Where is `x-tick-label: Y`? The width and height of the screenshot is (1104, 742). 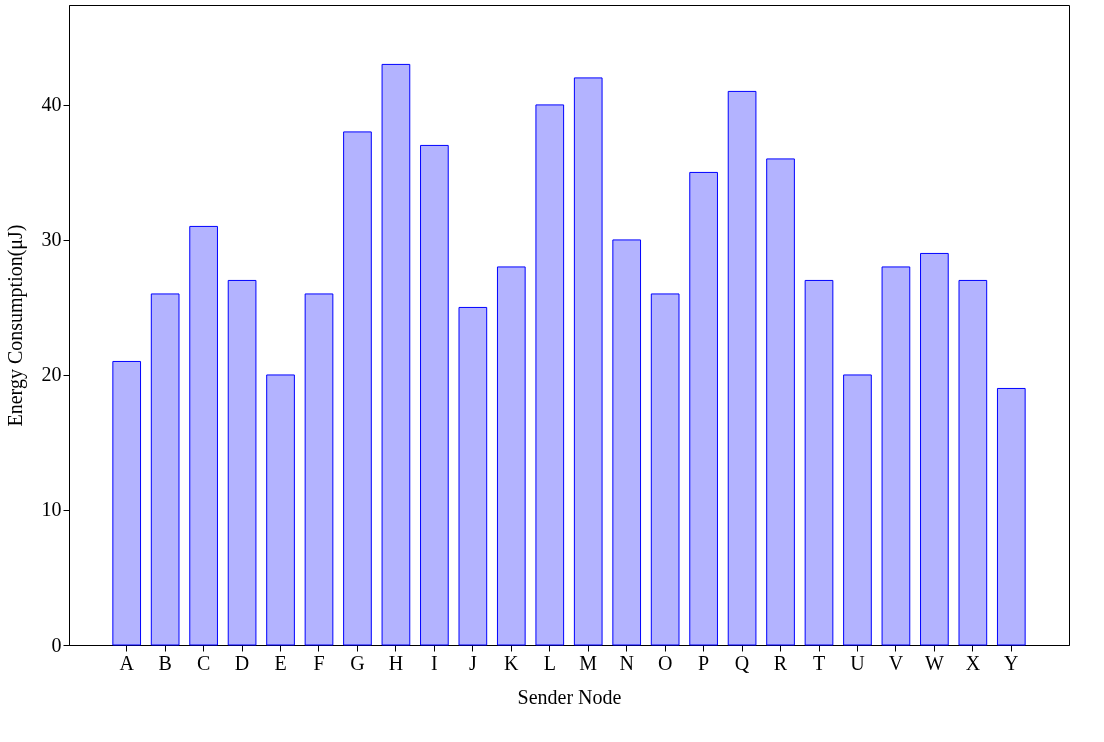
x-tick-label: Y is located at coordinates (1011, 662).